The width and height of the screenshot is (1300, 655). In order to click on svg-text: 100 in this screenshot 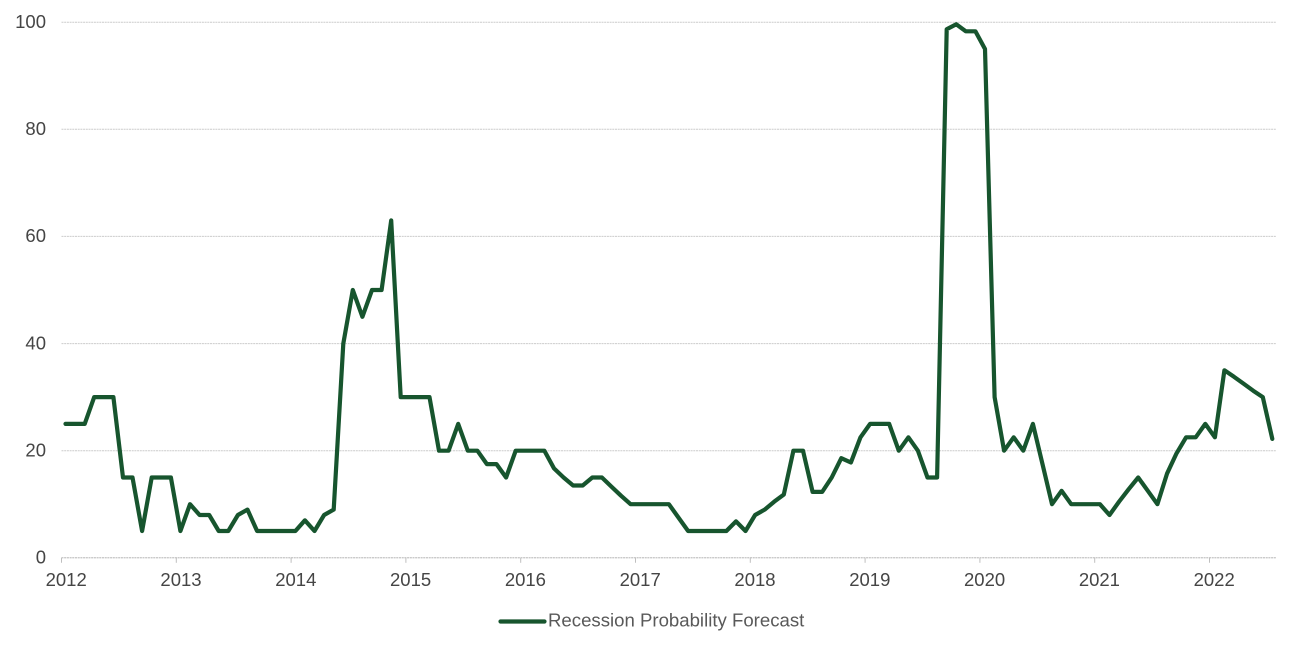, I will do `click(30, 21)`.